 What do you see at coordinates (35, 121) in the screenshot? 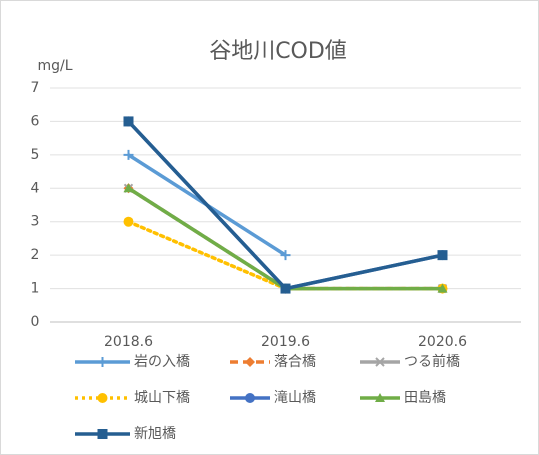
I see `y-tick-label: 6` at bounding box center [35, 121].